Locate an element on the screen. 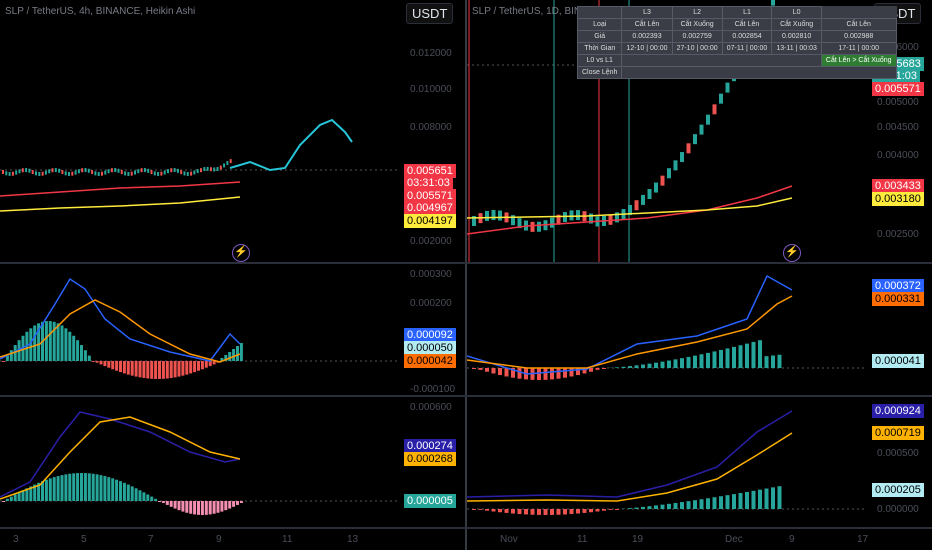 The image size is (932, 550). left-osc1-axis-label: 0.000300 is located at coordinates (431, 274).